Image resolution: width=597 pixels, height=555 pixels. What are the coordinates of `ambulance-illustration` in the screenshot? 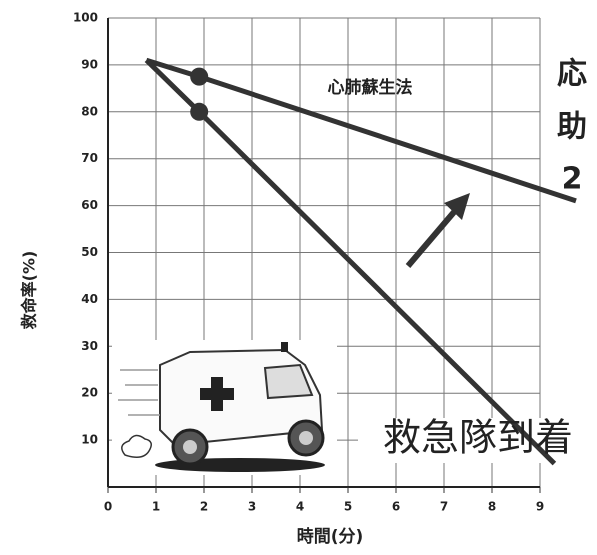 It's located at (224, 407).